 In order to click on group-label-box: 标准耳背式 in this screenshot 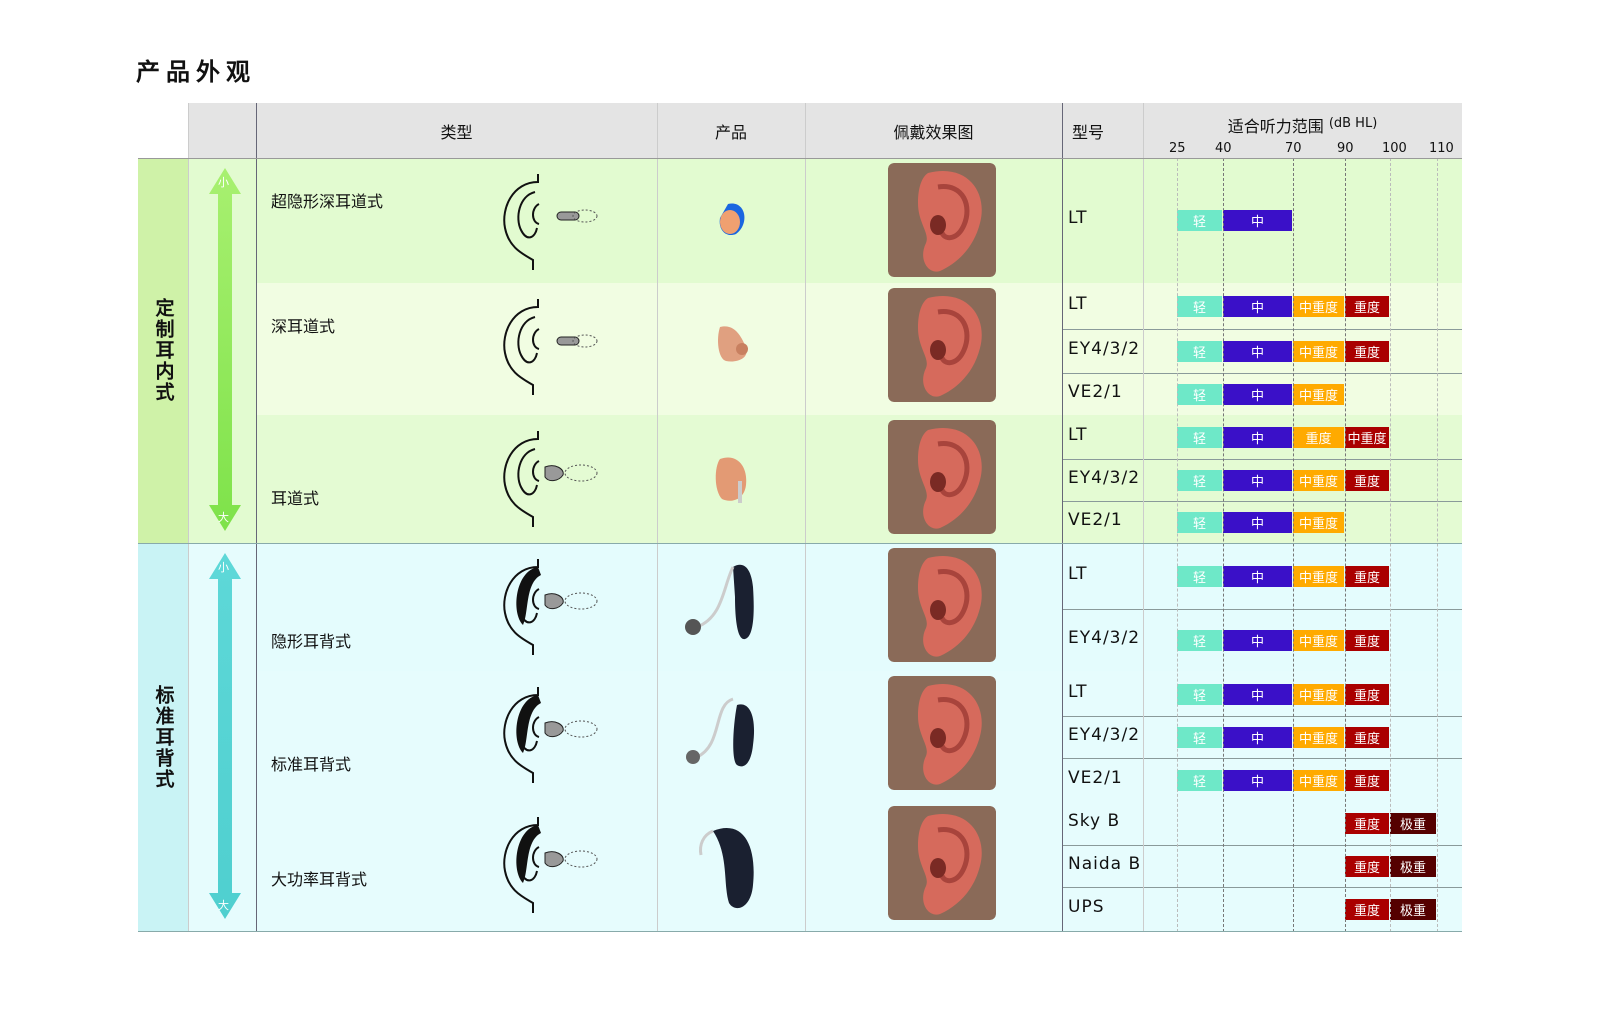, I will do `click(163, 737)`.